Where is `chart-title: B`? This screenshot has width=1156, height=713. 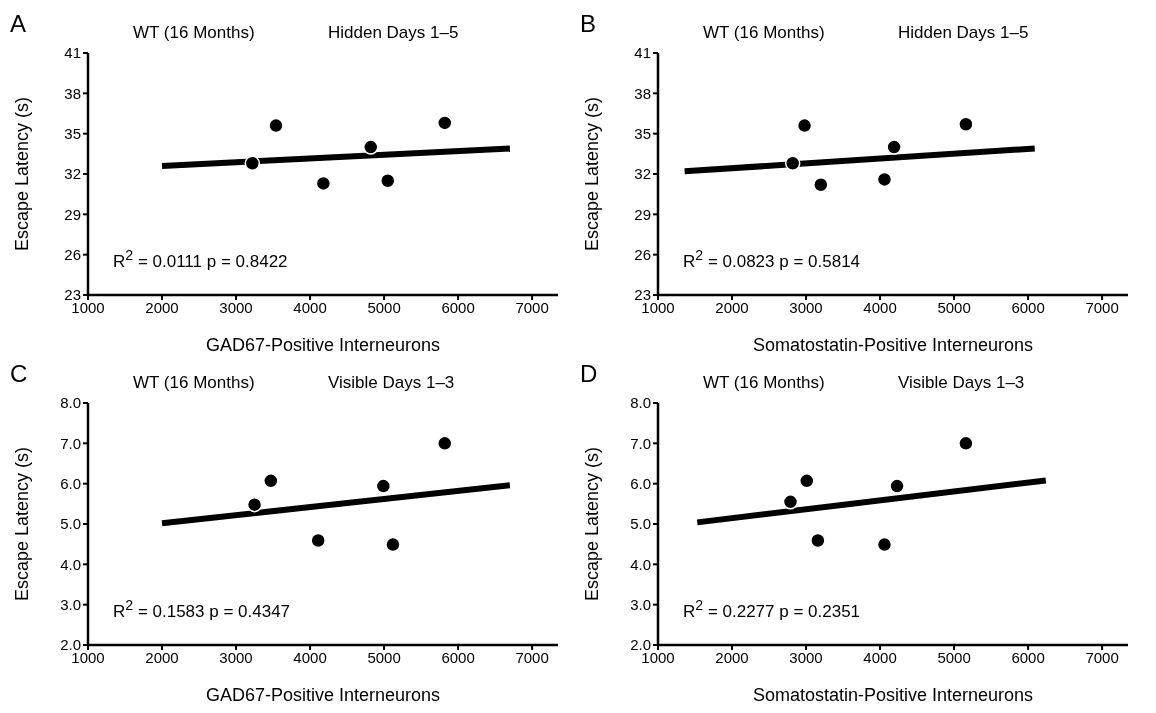 chart-title: B is located at coordinates (588, 24).